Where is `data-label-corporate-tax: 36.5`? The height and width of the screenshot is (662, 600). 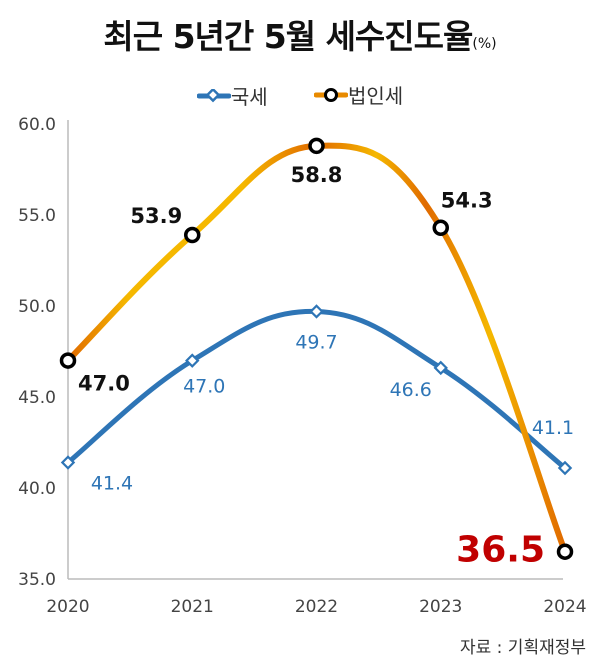 data-label-corporate-tax: 36.5 is located at coordinates (500, 550).